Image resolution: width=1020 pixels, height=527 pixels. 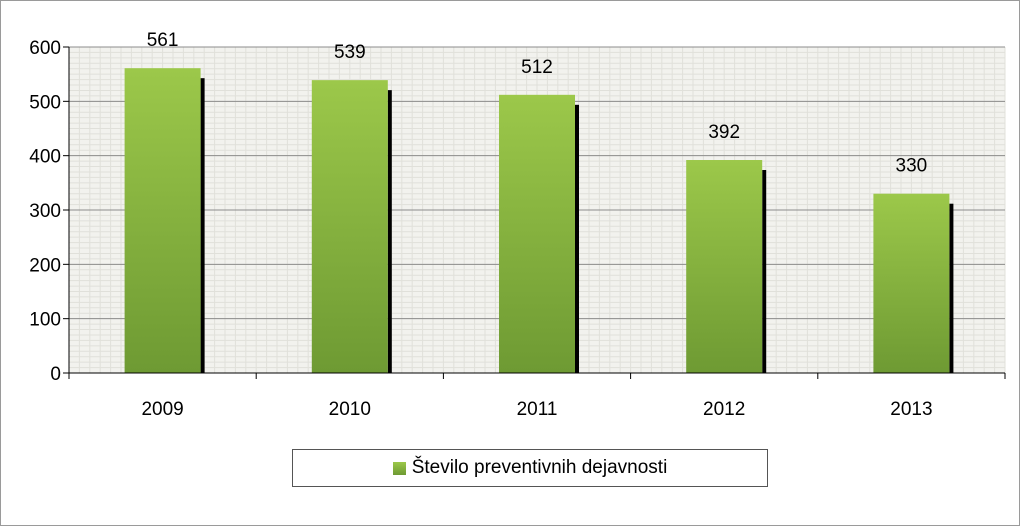 I want to click on data-label: 539, so click(x=350, y=52).